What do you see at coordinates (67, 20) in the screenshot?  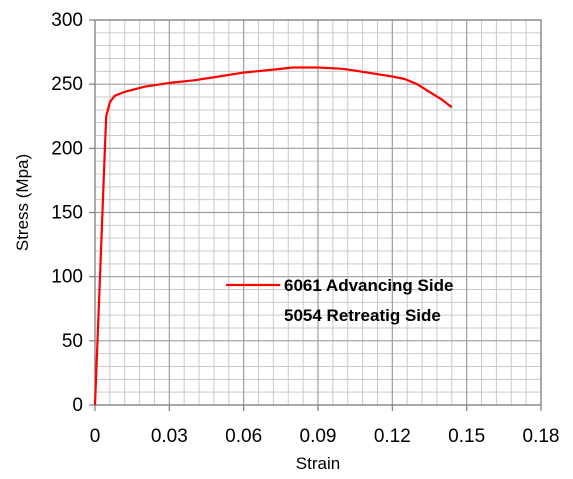 I see `y-tick-label: 300` at bounding box center [67, 20].